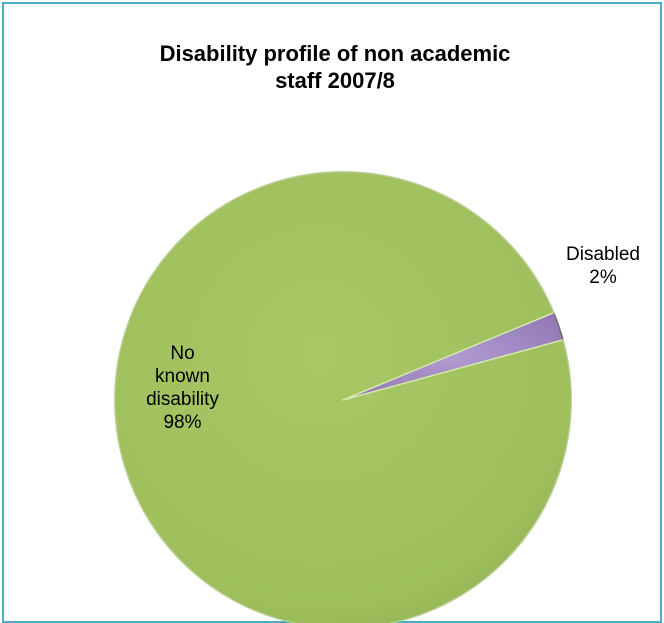  What do you see at coordinates (603, 254) in the screenshot?
I see `slice-label-disabled-name: Disabled` at bounding box center [603, 254].